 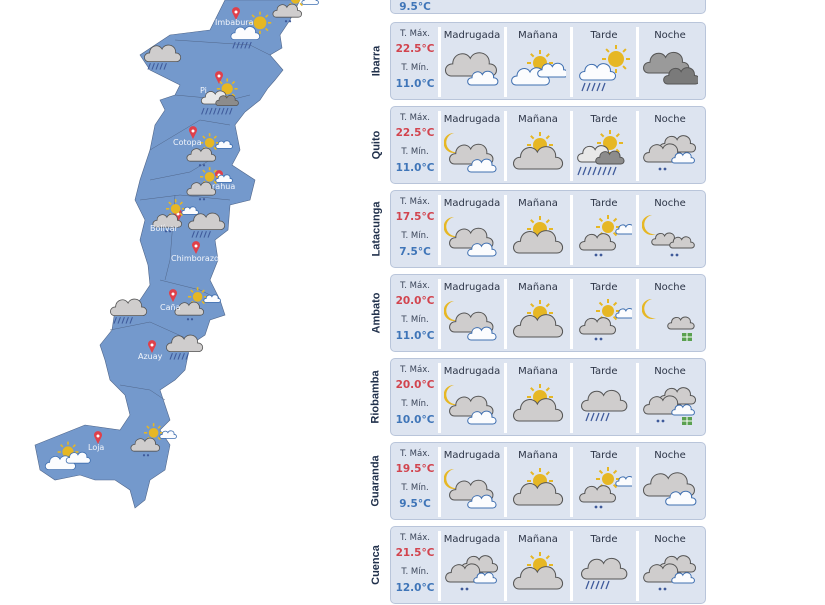 I want to click on city-label: Guaranda, so click(x=376, y=481).